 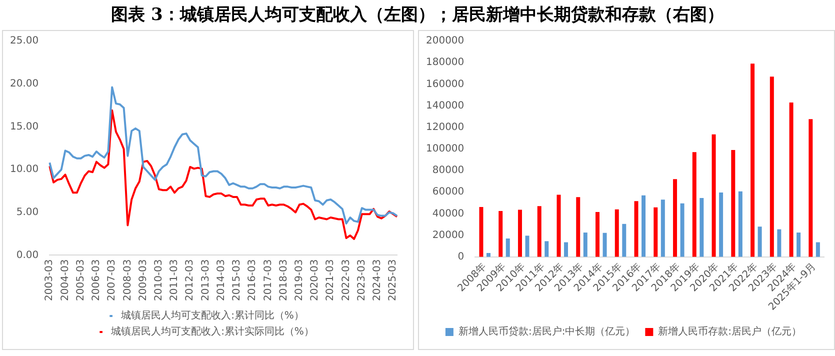 I want to click on y-tick-label: 10.00, so click(x=24, y=170).